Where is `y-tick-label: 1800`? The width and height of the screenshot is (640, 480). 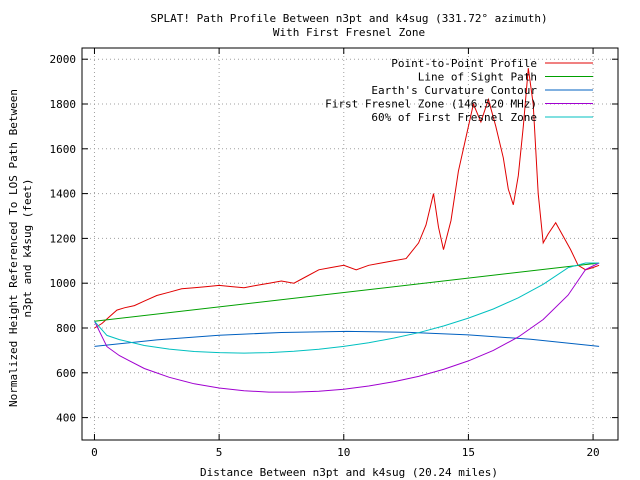
y-tick-label: 1800 is located at coordinates (63, 104).